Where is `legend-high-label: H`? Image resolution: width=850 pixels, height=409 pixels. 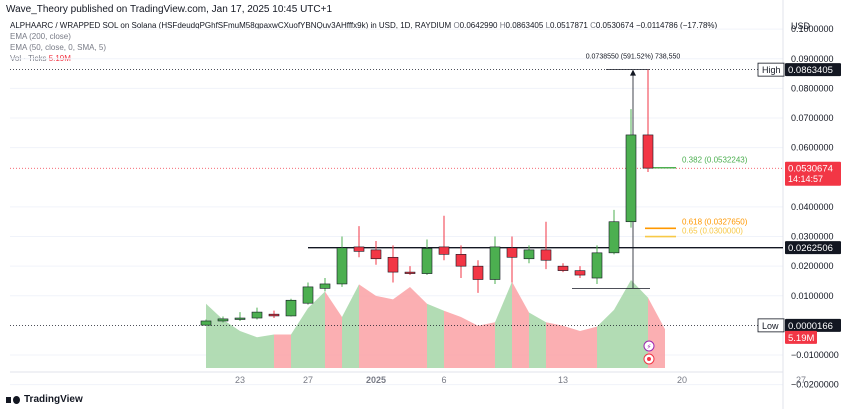
legend-high-label: H is located at coordinates (502, 25).